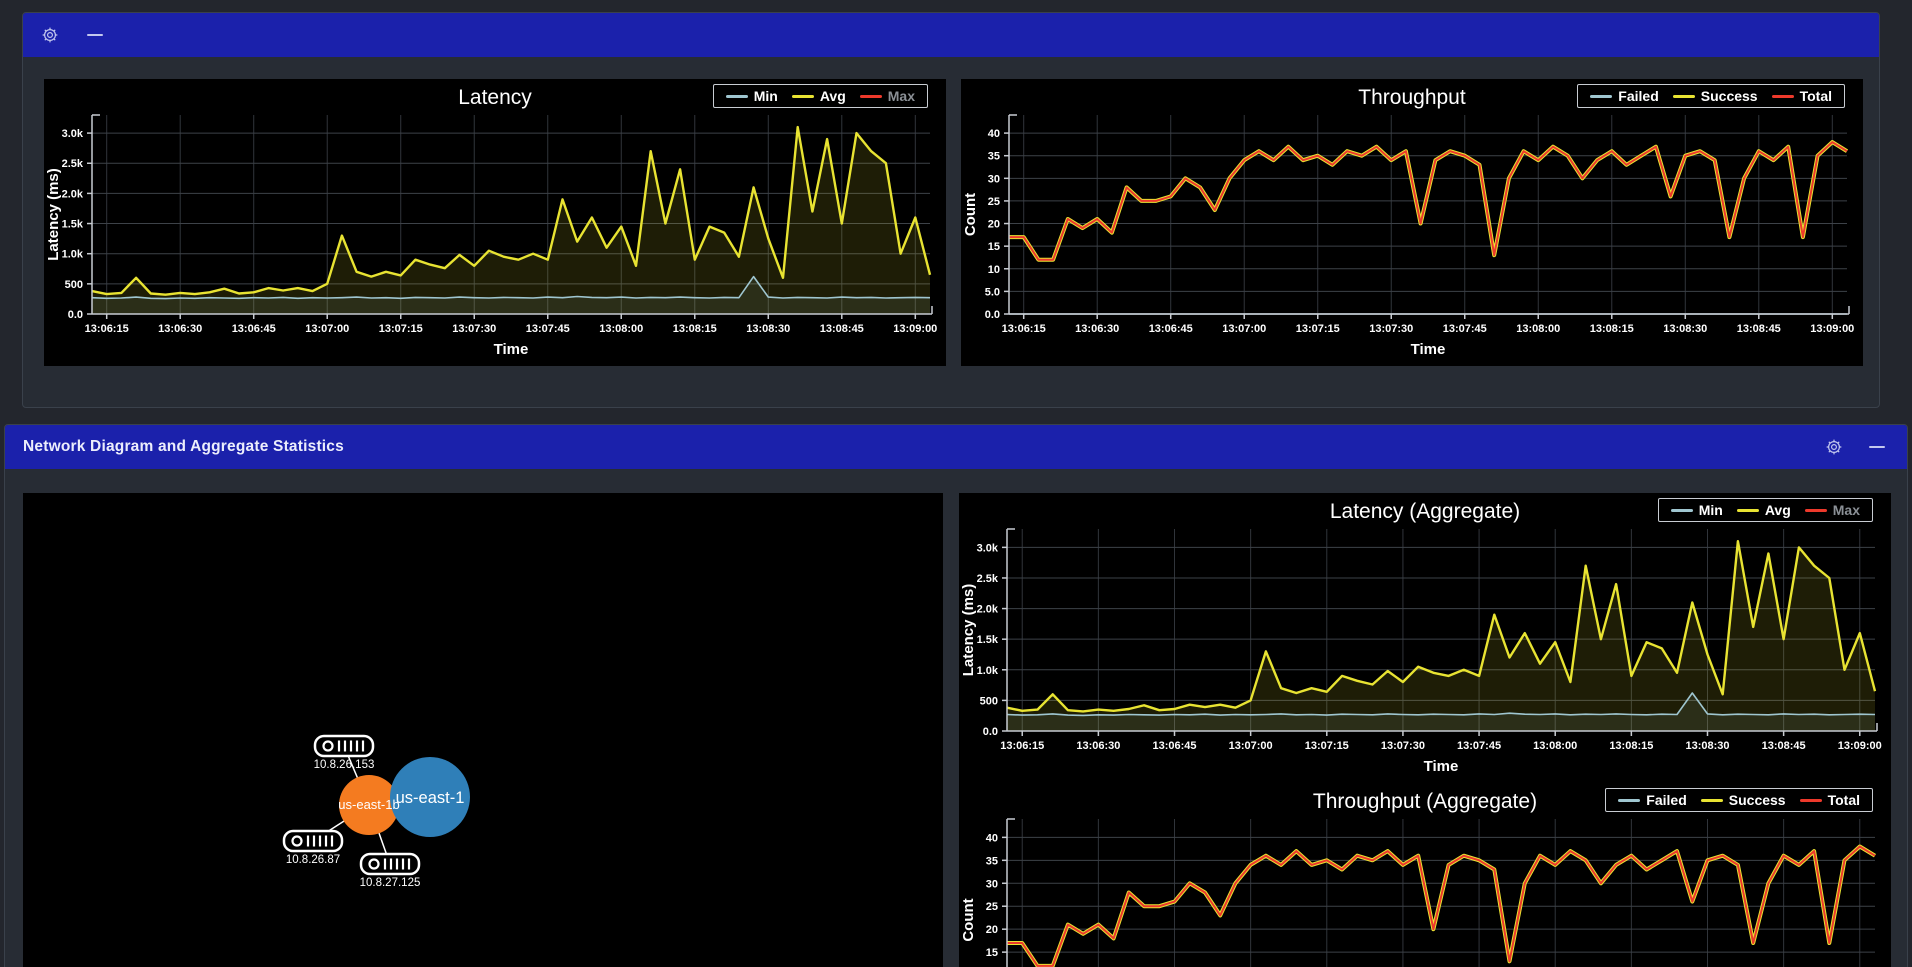 The height and width of the screenshot is (967, 1912). I want to click on gear-icon, so click(1834, 447).